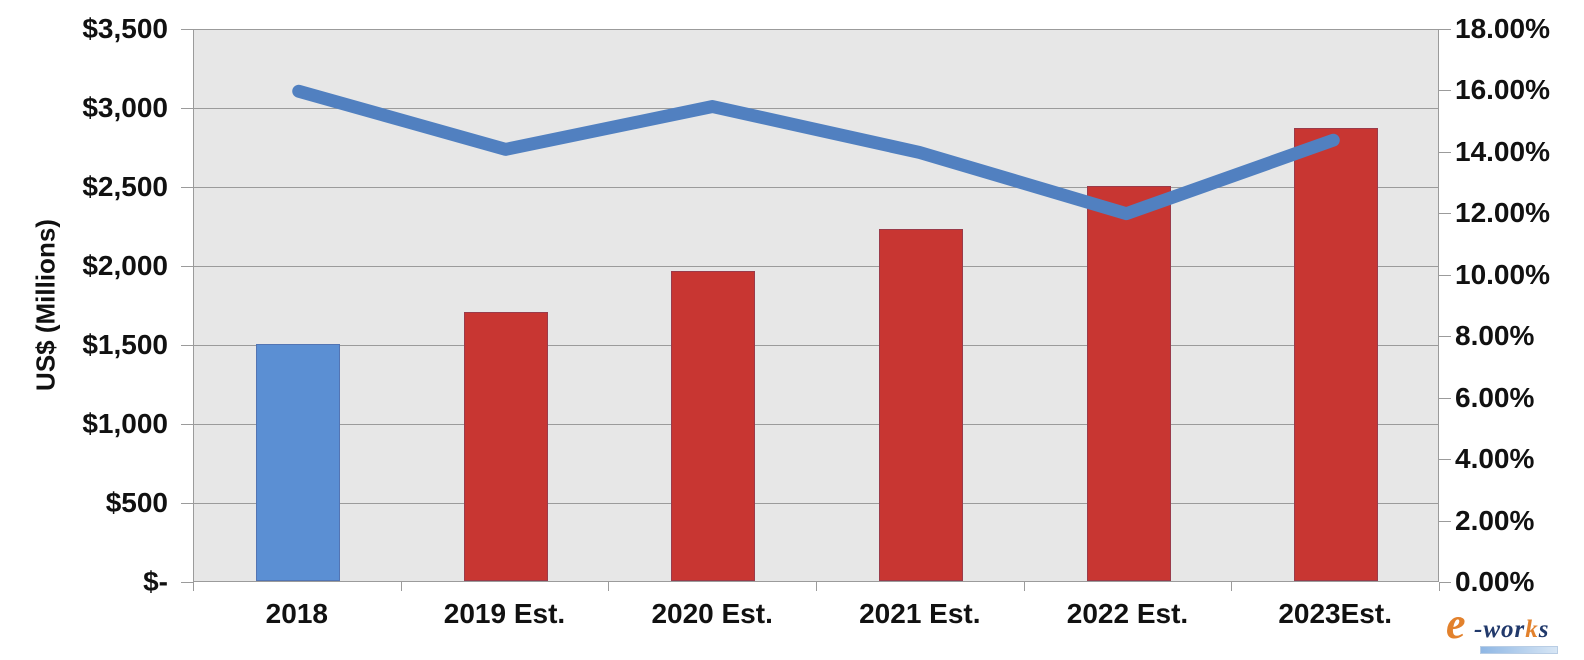 Image resolution: width=1584 pixels, height=660 pixels. I want to click on logo-wordmark: -works, so click(1511, 630).